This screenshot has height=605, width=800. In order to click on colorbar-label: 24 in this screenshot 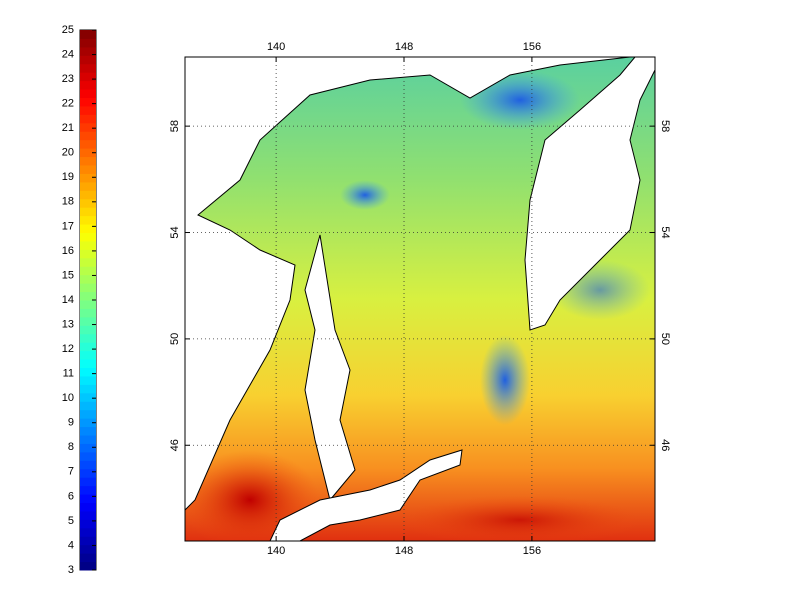, I will do `click(68, 54)`.